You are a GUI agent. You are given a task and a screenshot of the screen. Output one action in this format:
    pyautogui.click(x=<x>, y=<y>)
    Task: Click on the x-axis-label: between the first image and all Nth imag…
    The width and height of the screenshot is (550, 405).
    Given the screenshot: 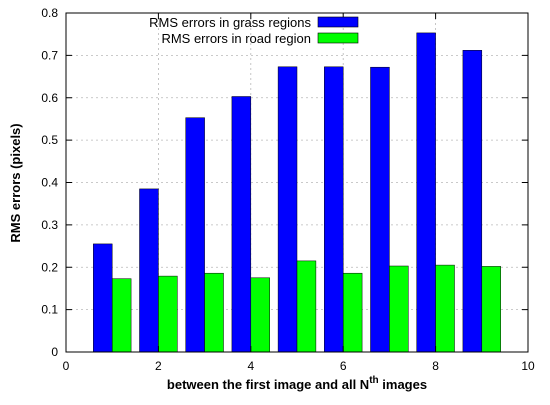 What is the action you would take?
    pyautogui.click(x=297, y=383)
    